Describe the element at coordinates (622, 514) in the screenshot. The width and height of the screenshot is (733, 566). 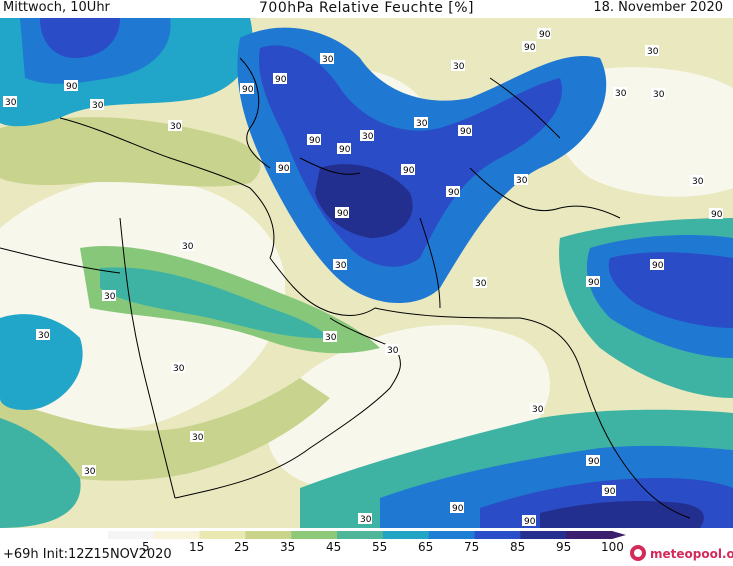
I see `moist-region-south-sea-core` at that location.